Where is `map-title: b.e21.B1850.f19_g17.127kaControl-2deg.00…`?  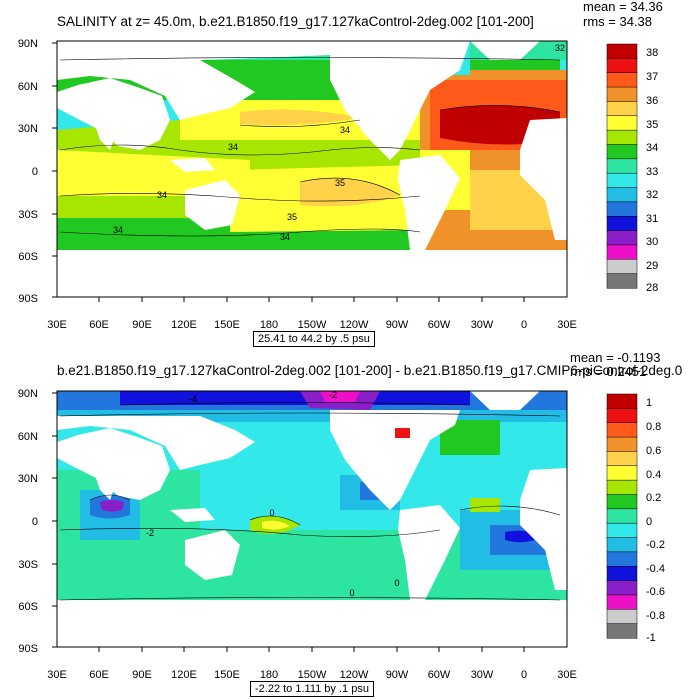
map-title: b.e21.B1850.f19_g17.127kaControl-2deg.00… is located at coordinates (370, 370).